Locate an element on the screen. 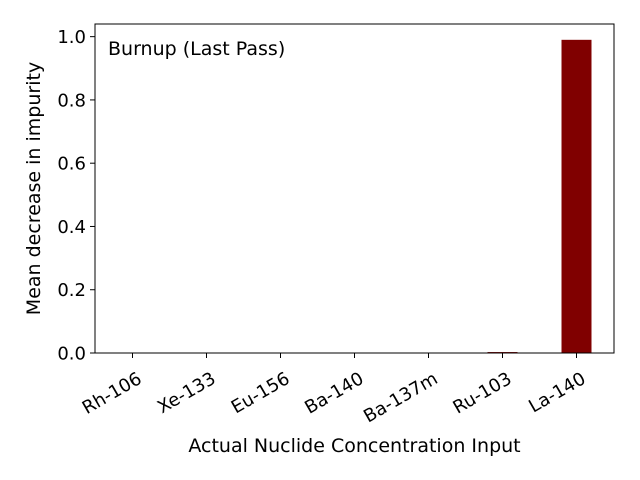  y-axis: 0.0 0.2 0.4 0.6 0.8 1.0 is located at coordinates (76, 196).